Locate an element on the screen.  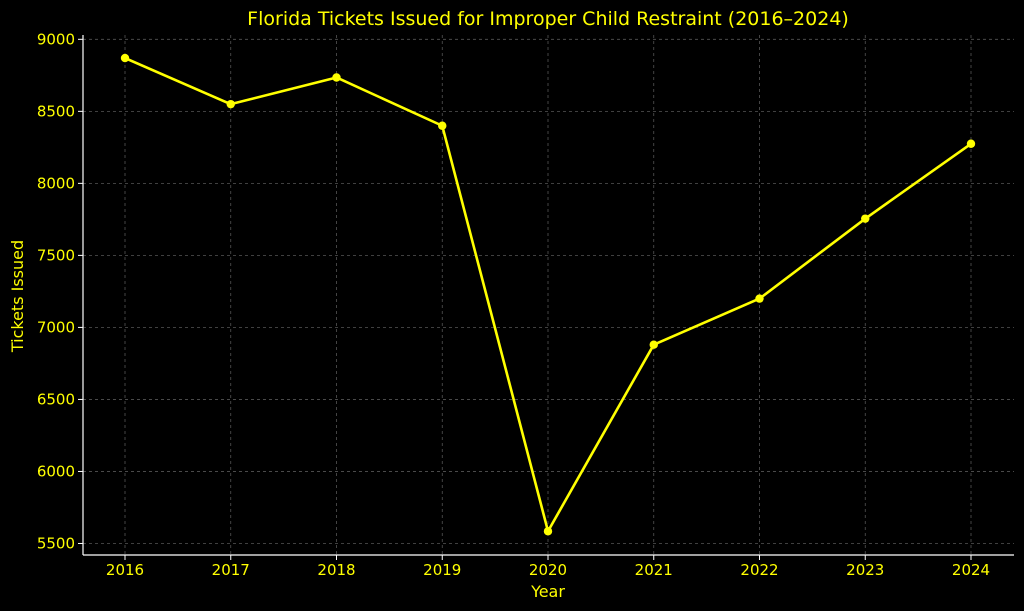
x-tick-label: 2024 is located at coordinates (971, 570).